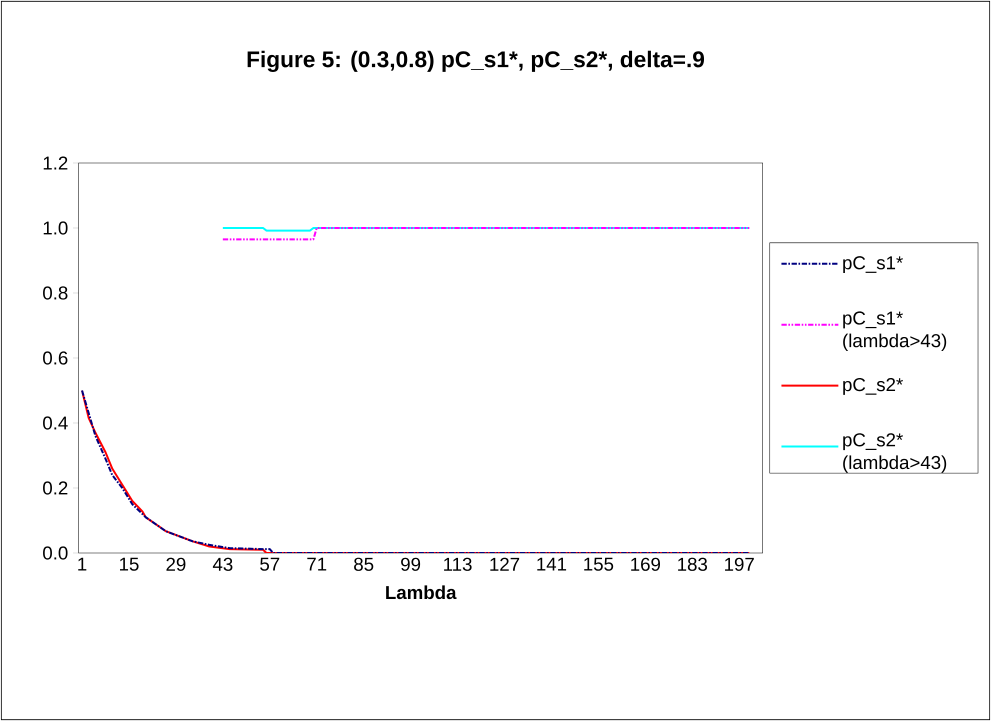  Describe the element at coordinates (129, 564) in the screenshot. I see `x-tick-label: 15` at that location.